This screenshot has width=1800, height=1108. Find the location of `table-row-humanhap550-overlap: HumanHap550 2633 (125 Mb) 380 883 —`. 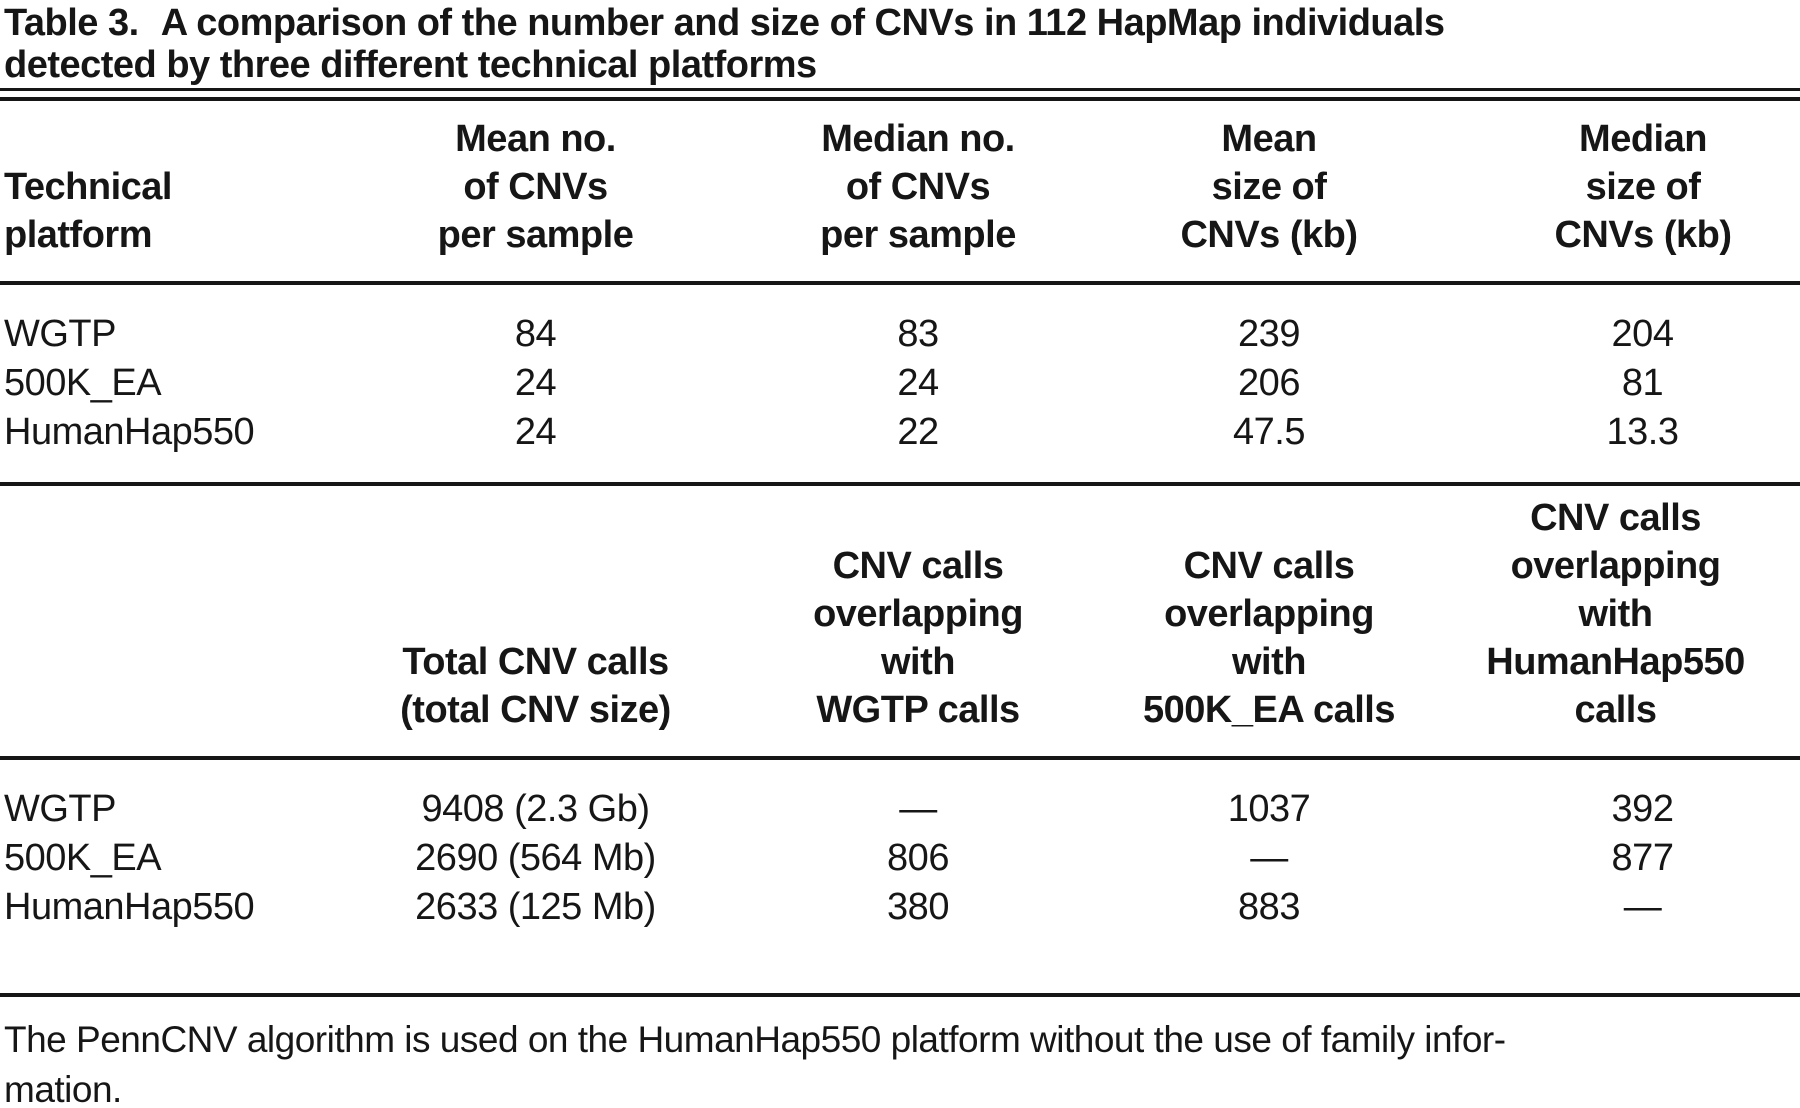

table-row-humanhap550-overlap: HumanHap550 2633 (125 Mb) 380 883 — is located at coordinates (900, 920).